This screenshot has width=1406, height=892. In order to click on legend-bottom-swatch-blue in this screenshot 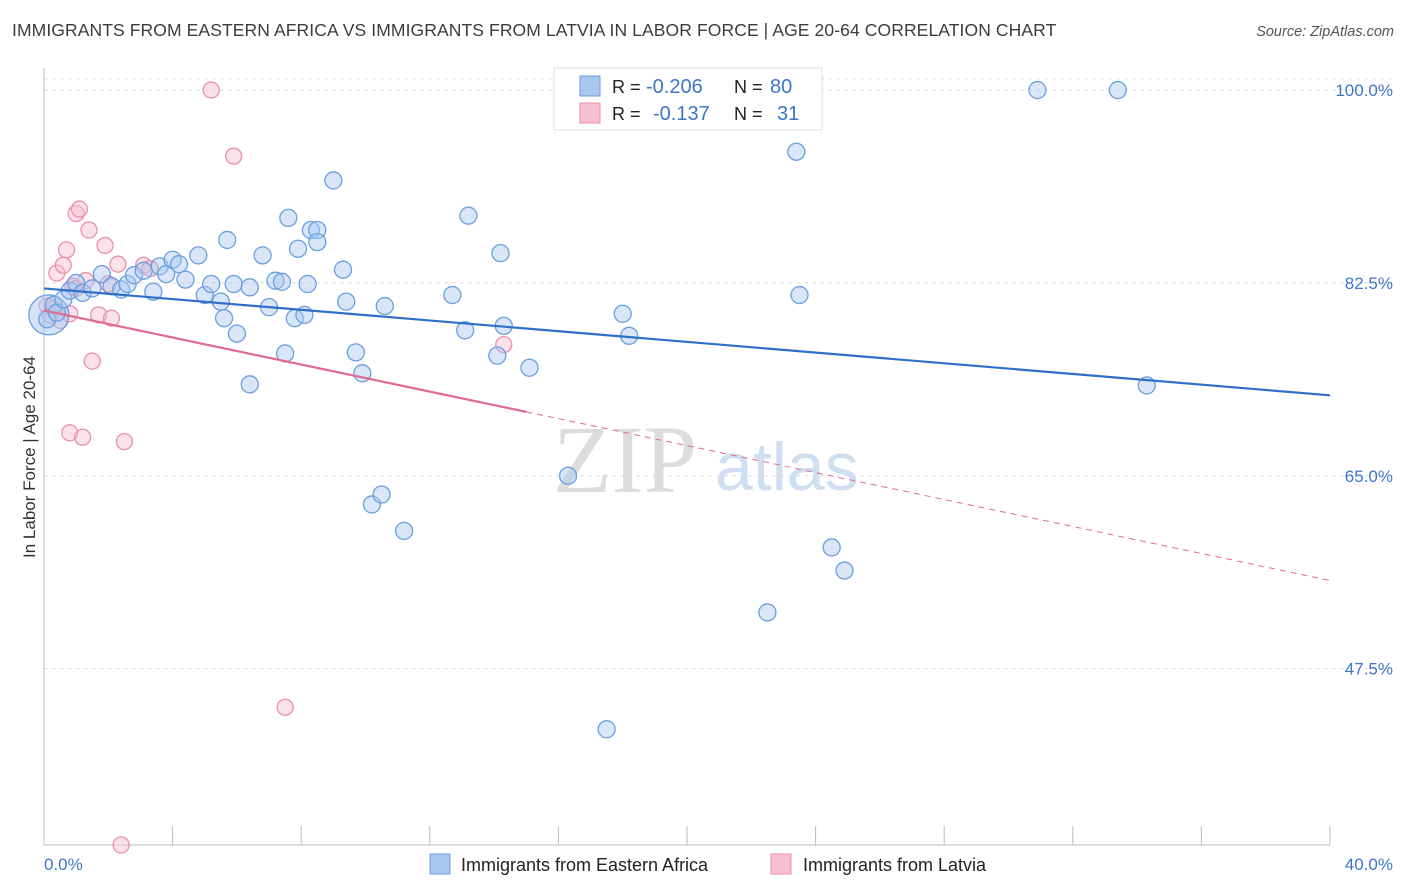, I will do `click(440, 864)`.